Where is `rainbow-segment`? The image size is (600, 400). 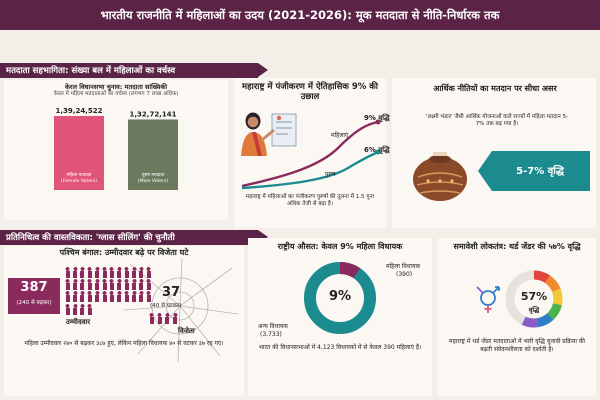
rainbow-segment is located at coordinates (534, 299).